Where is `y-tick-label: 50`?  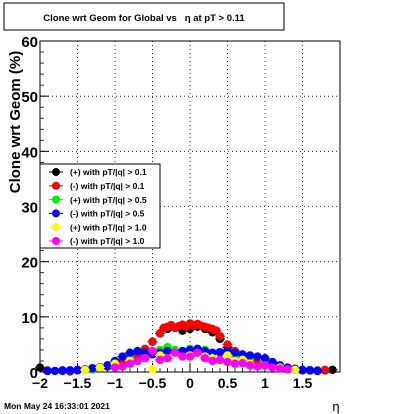
y-tick-label: 50 is located at coordinates (29, 97).